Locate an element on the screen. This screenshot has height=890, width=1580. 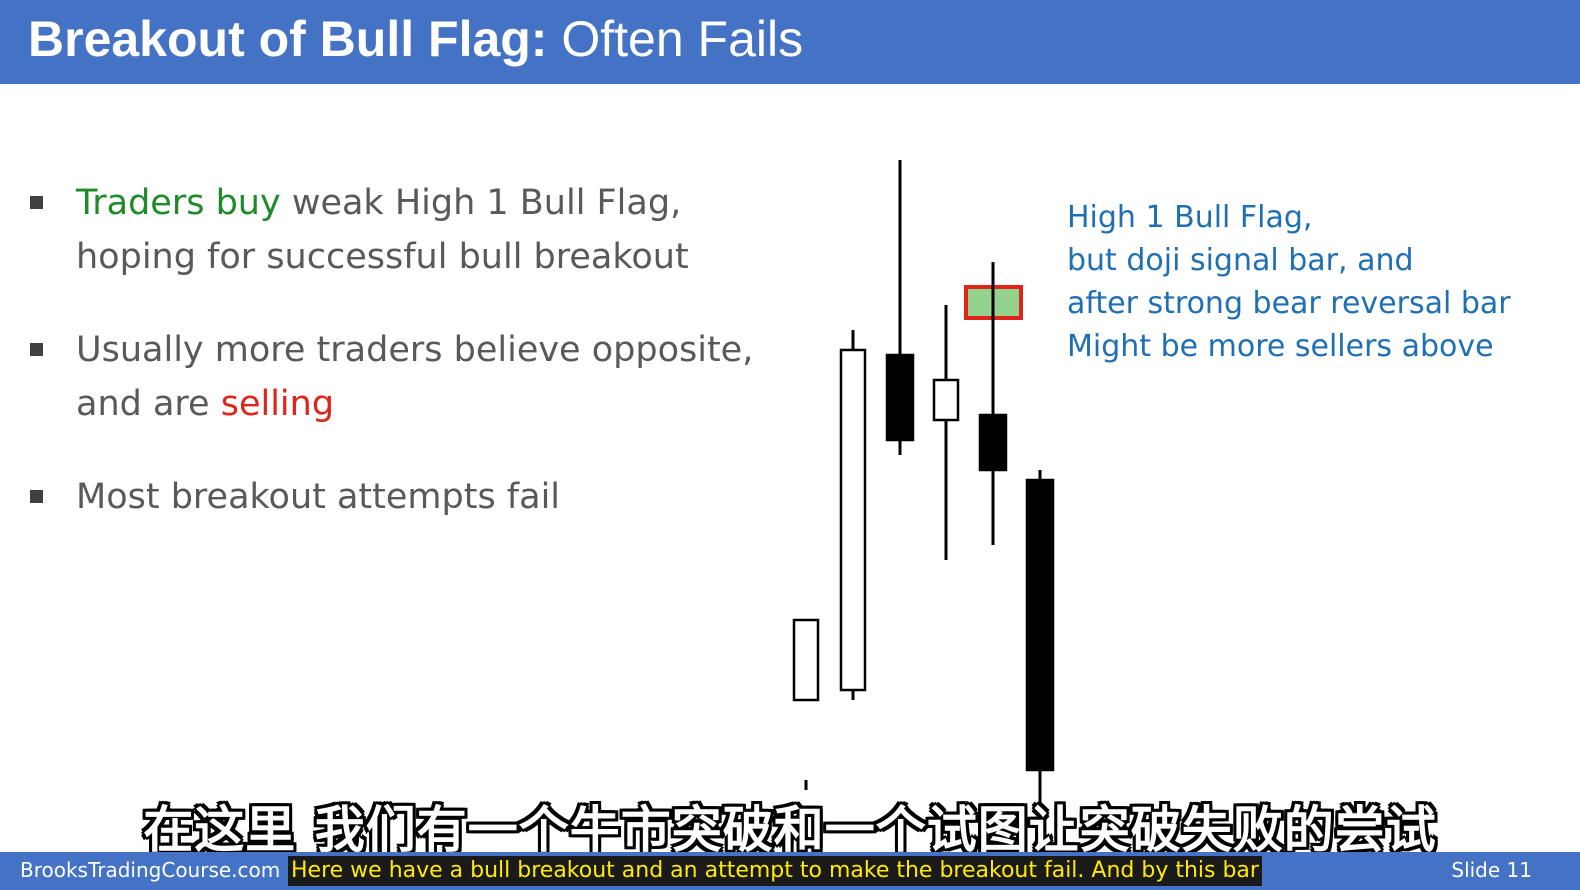
annotation-line-4: Might be more sellers above is located at coordinates (1280, 346).